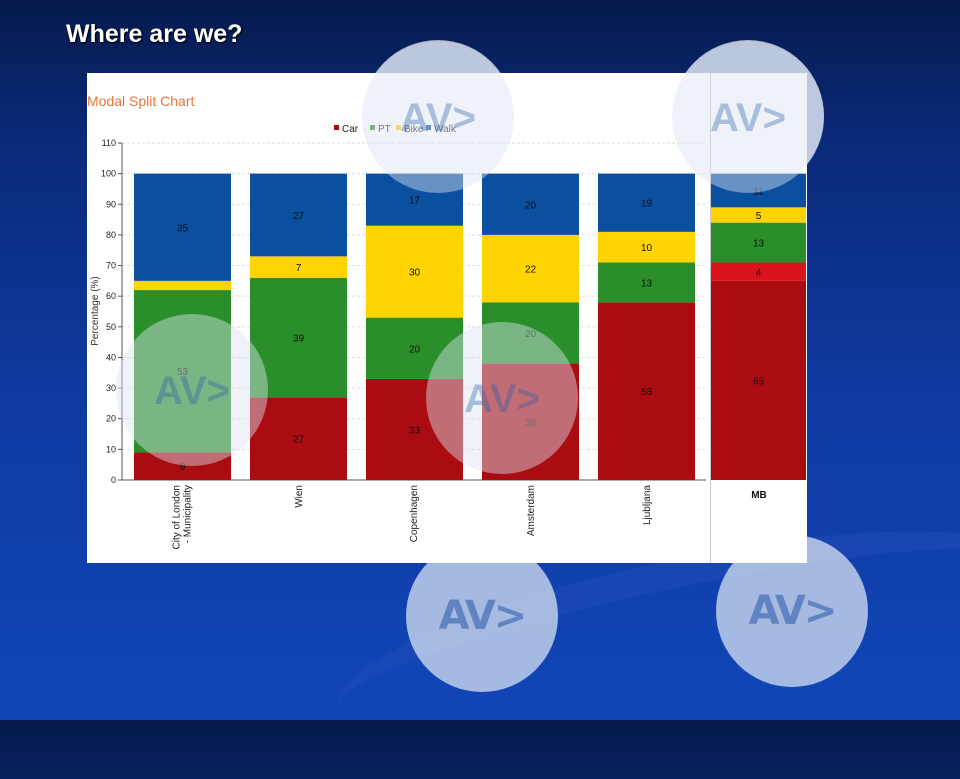 The height and width of the screenshot is (779, 960). I want to click on y-tick-label: 90, so click(111, 204).